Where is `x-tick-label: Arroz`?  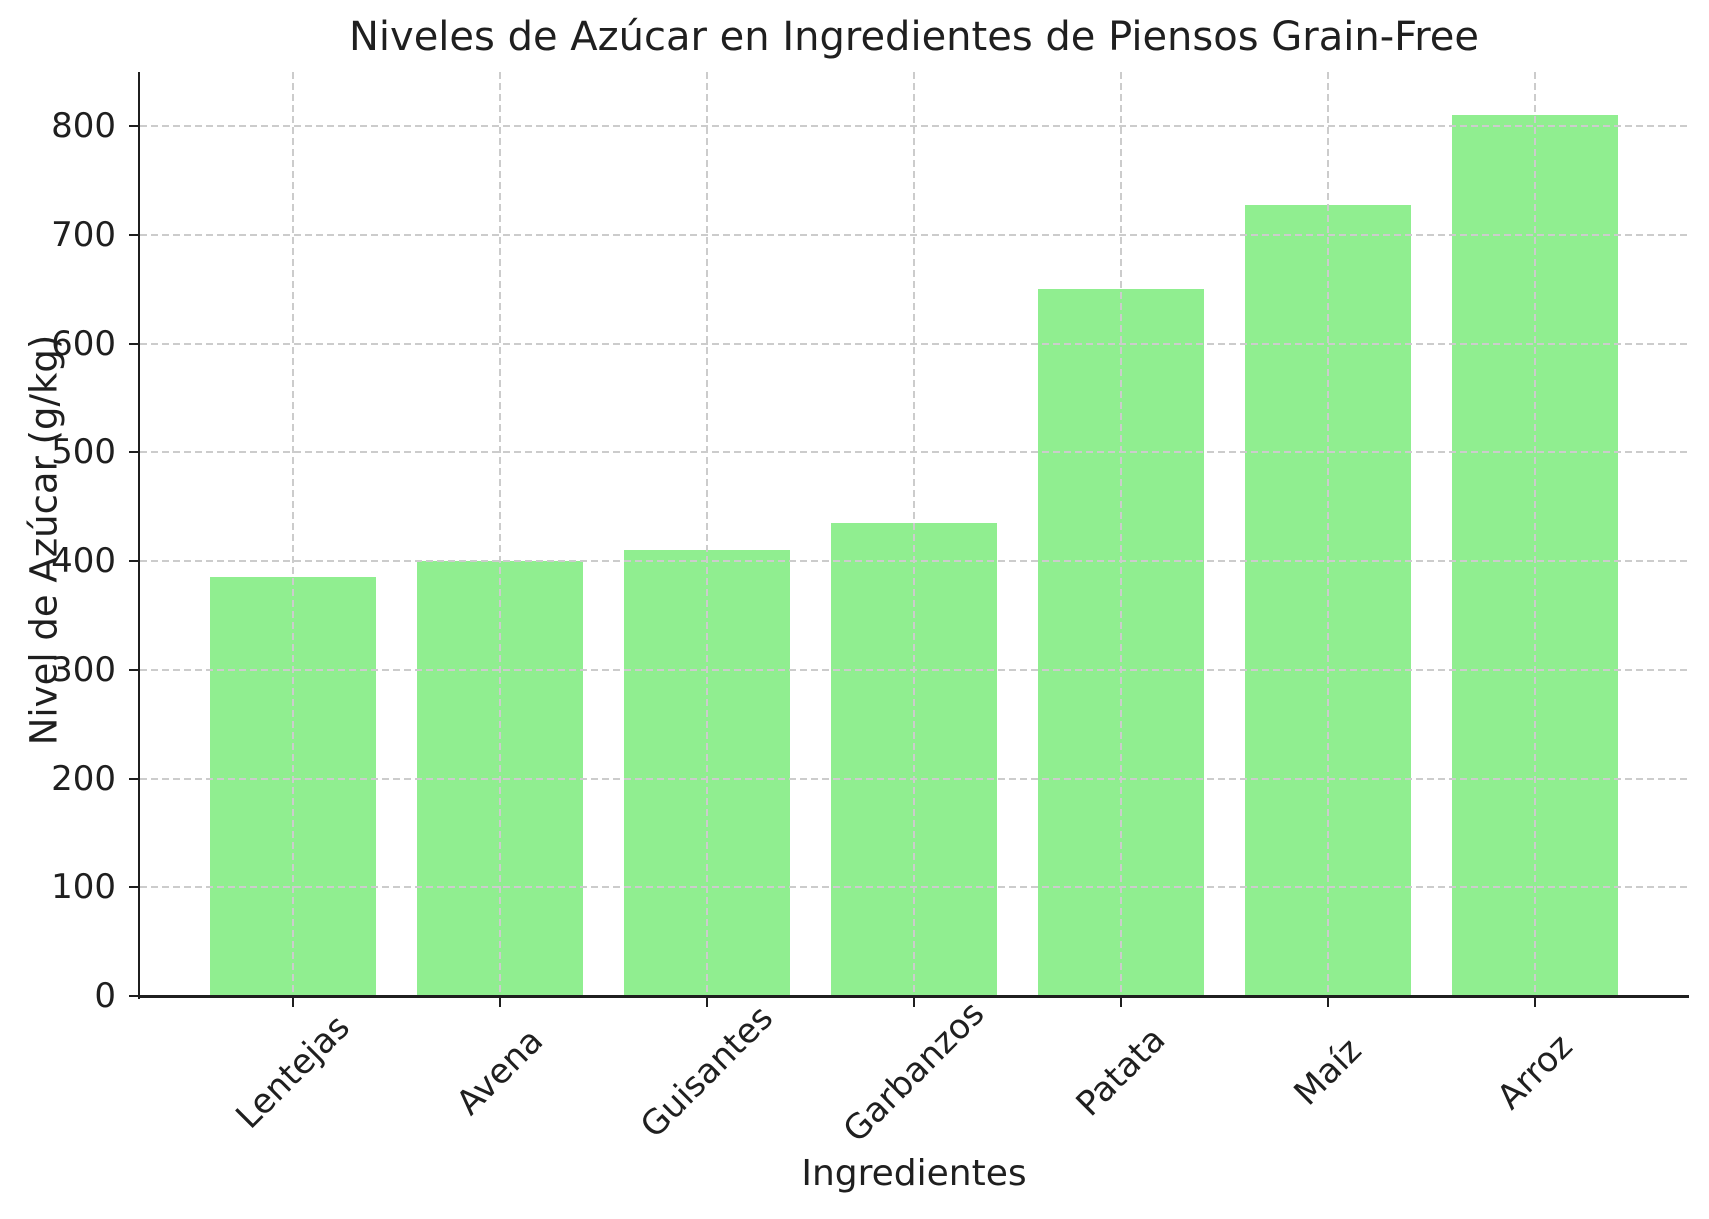
x-tick-label: Arroz is located at coordinates (1535, 1072).